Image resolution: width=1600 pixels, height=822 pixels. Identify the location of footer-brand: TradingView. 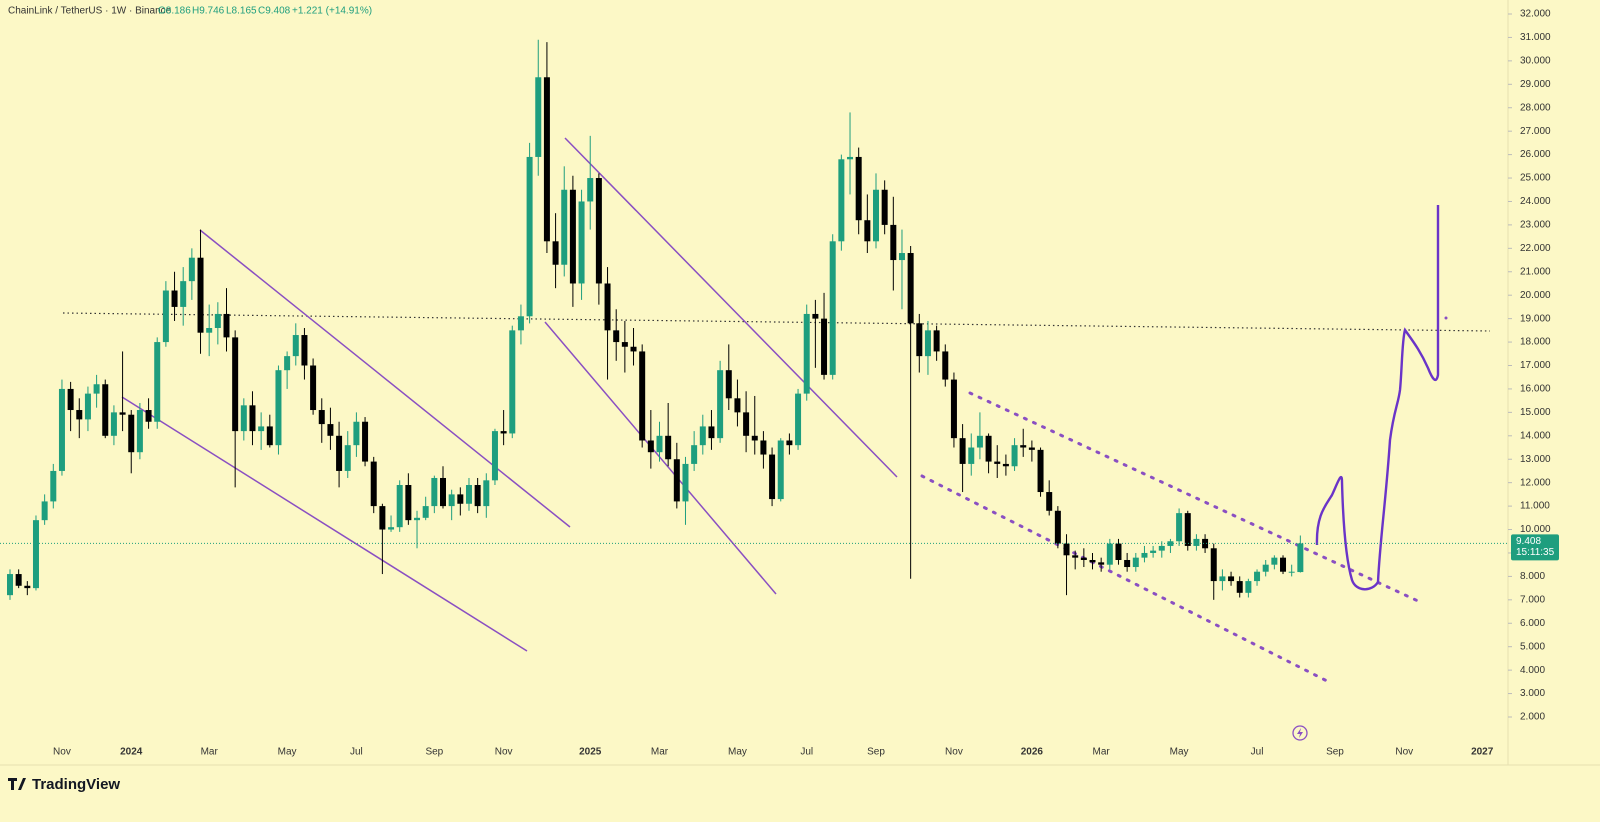
(76, 784).